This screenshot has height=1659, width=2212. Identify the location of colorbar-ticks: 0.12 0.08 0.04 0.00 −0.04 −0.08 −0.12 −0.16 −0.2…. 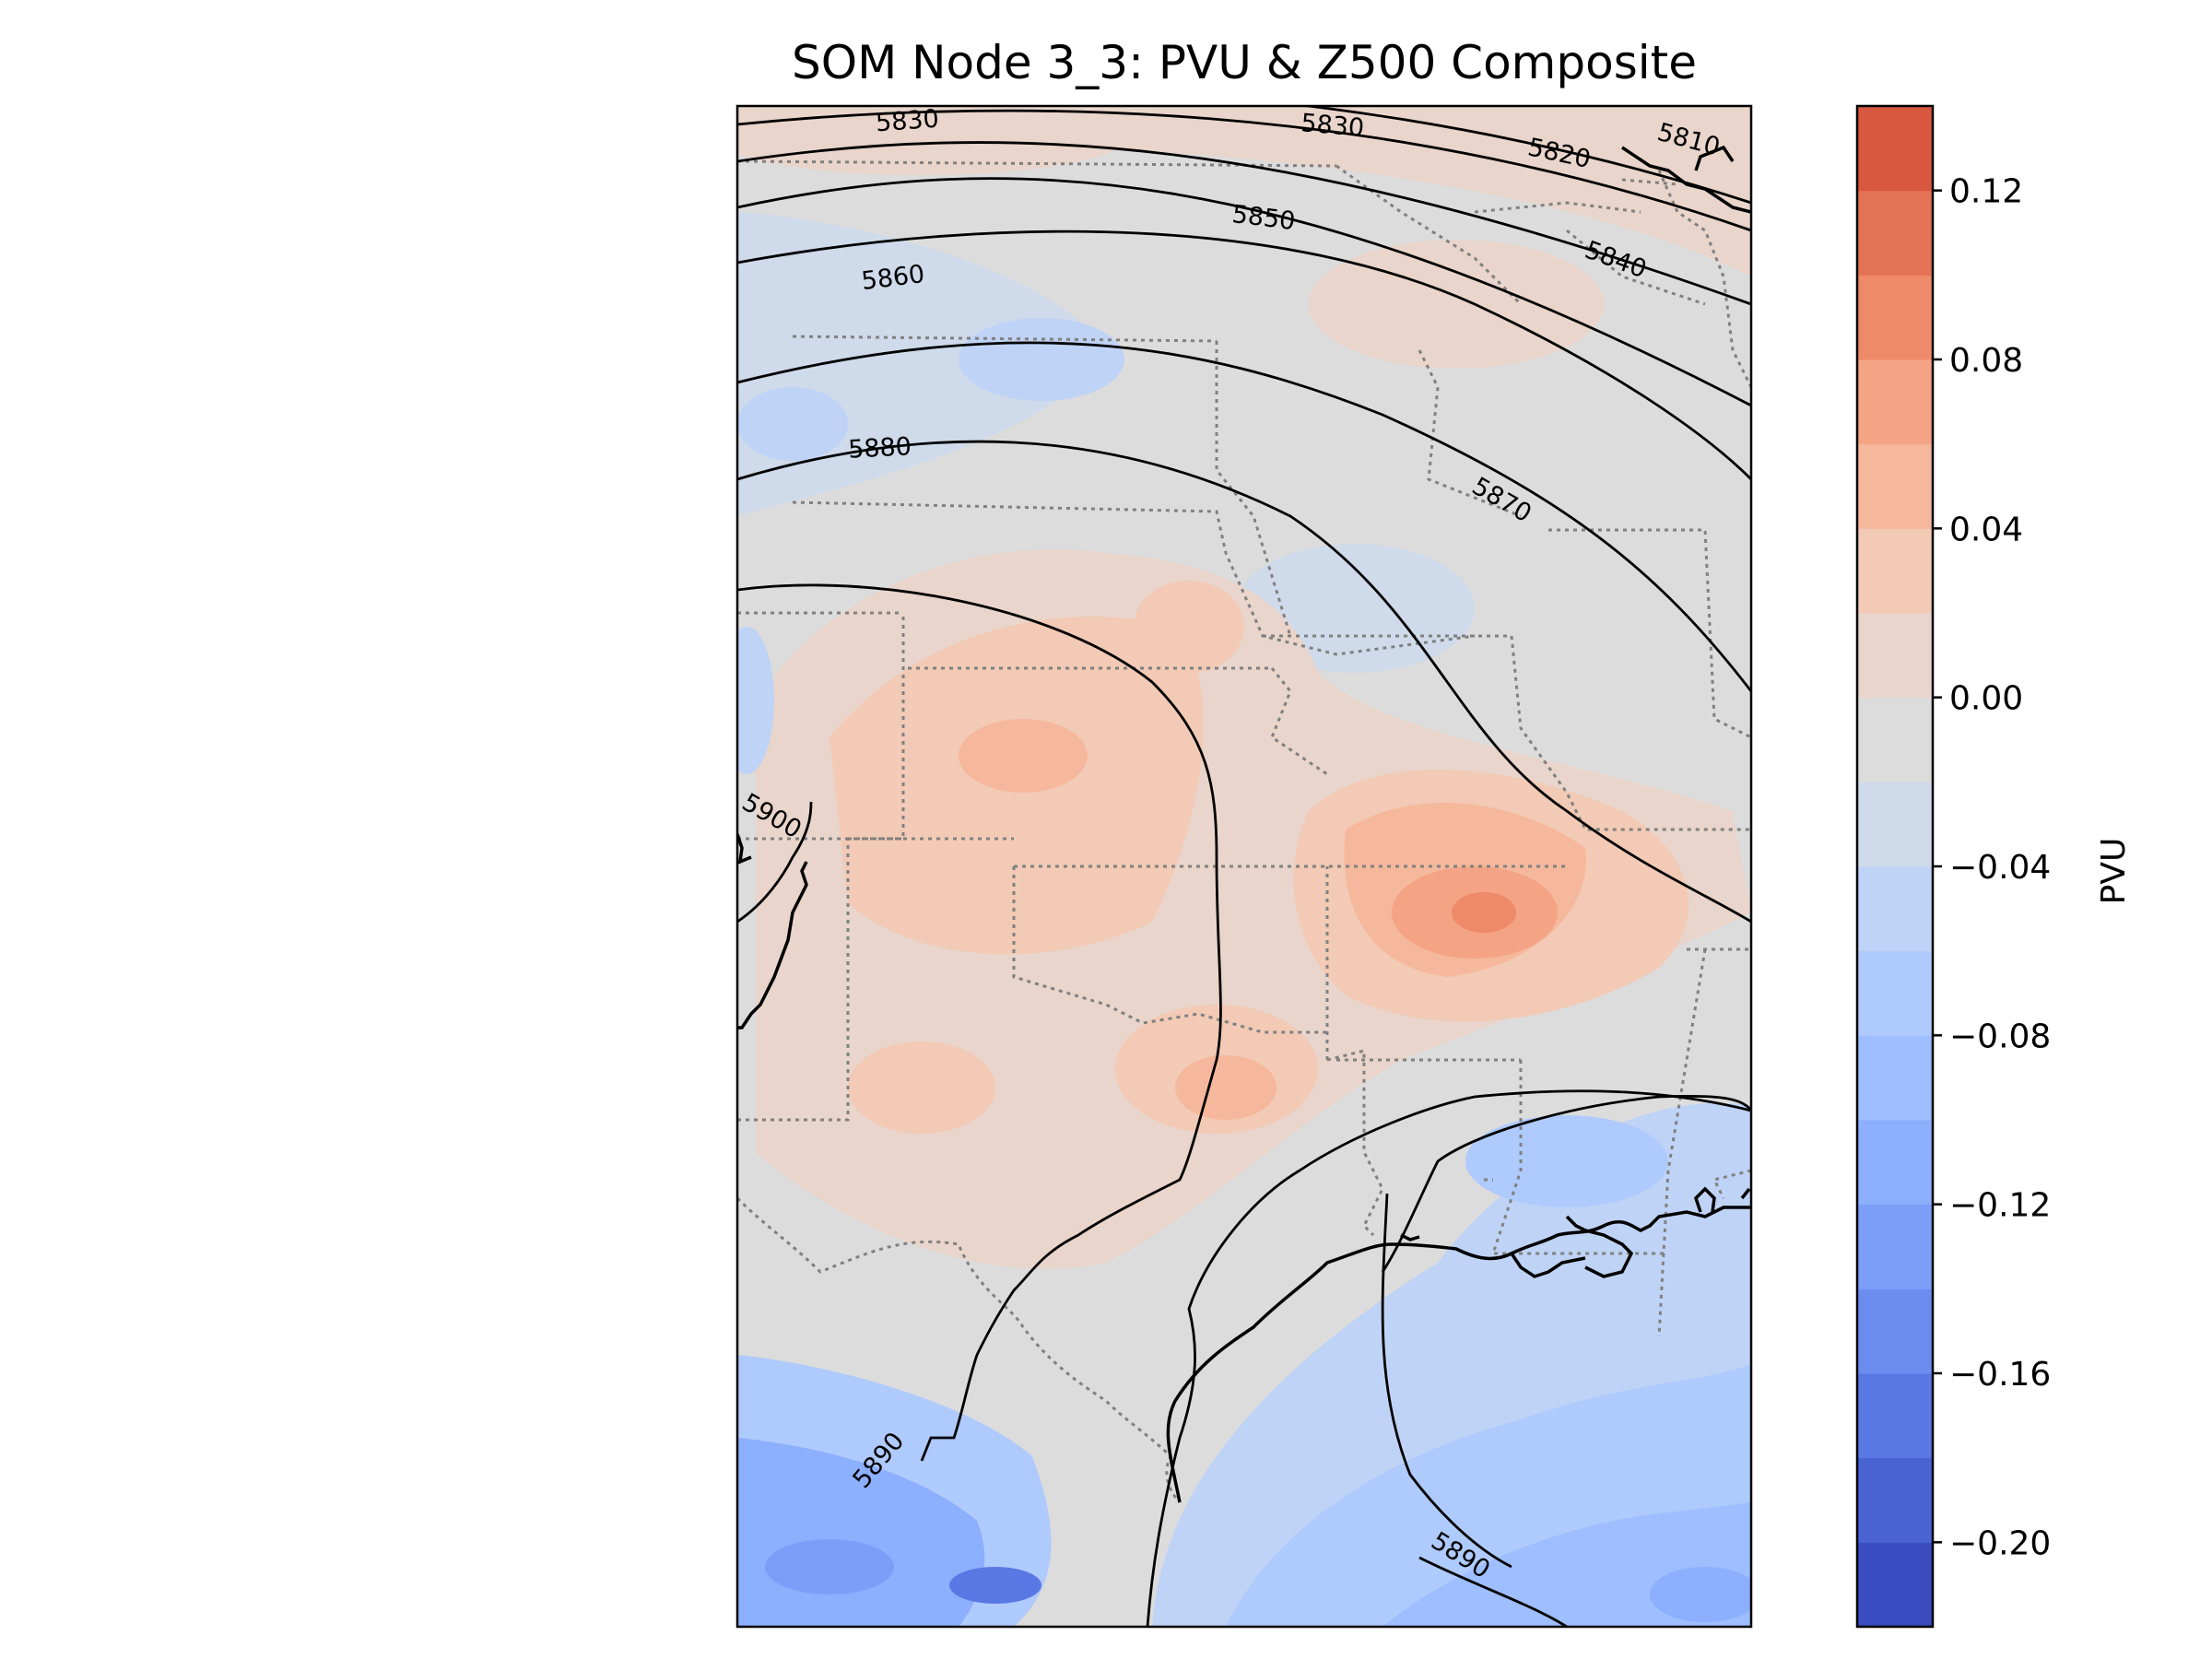
(1992, 867).